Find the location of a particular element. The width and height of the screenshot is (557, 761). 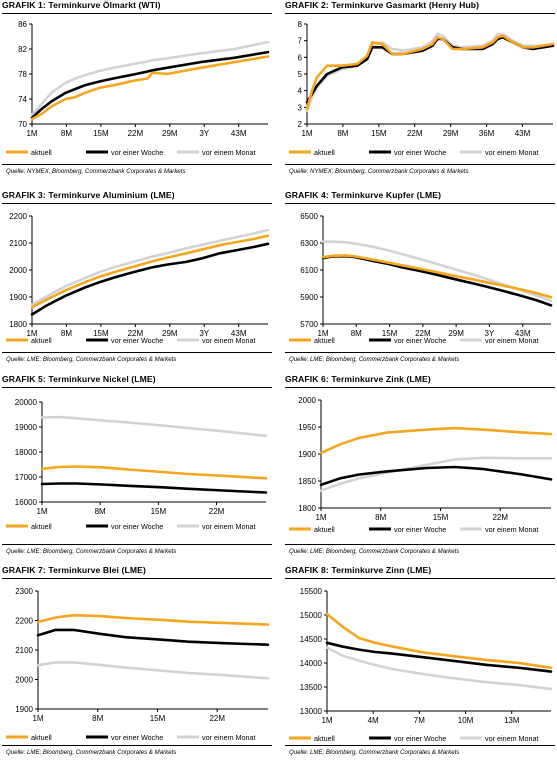

y-tick-label: 78 is located at coordinates (22, 74).